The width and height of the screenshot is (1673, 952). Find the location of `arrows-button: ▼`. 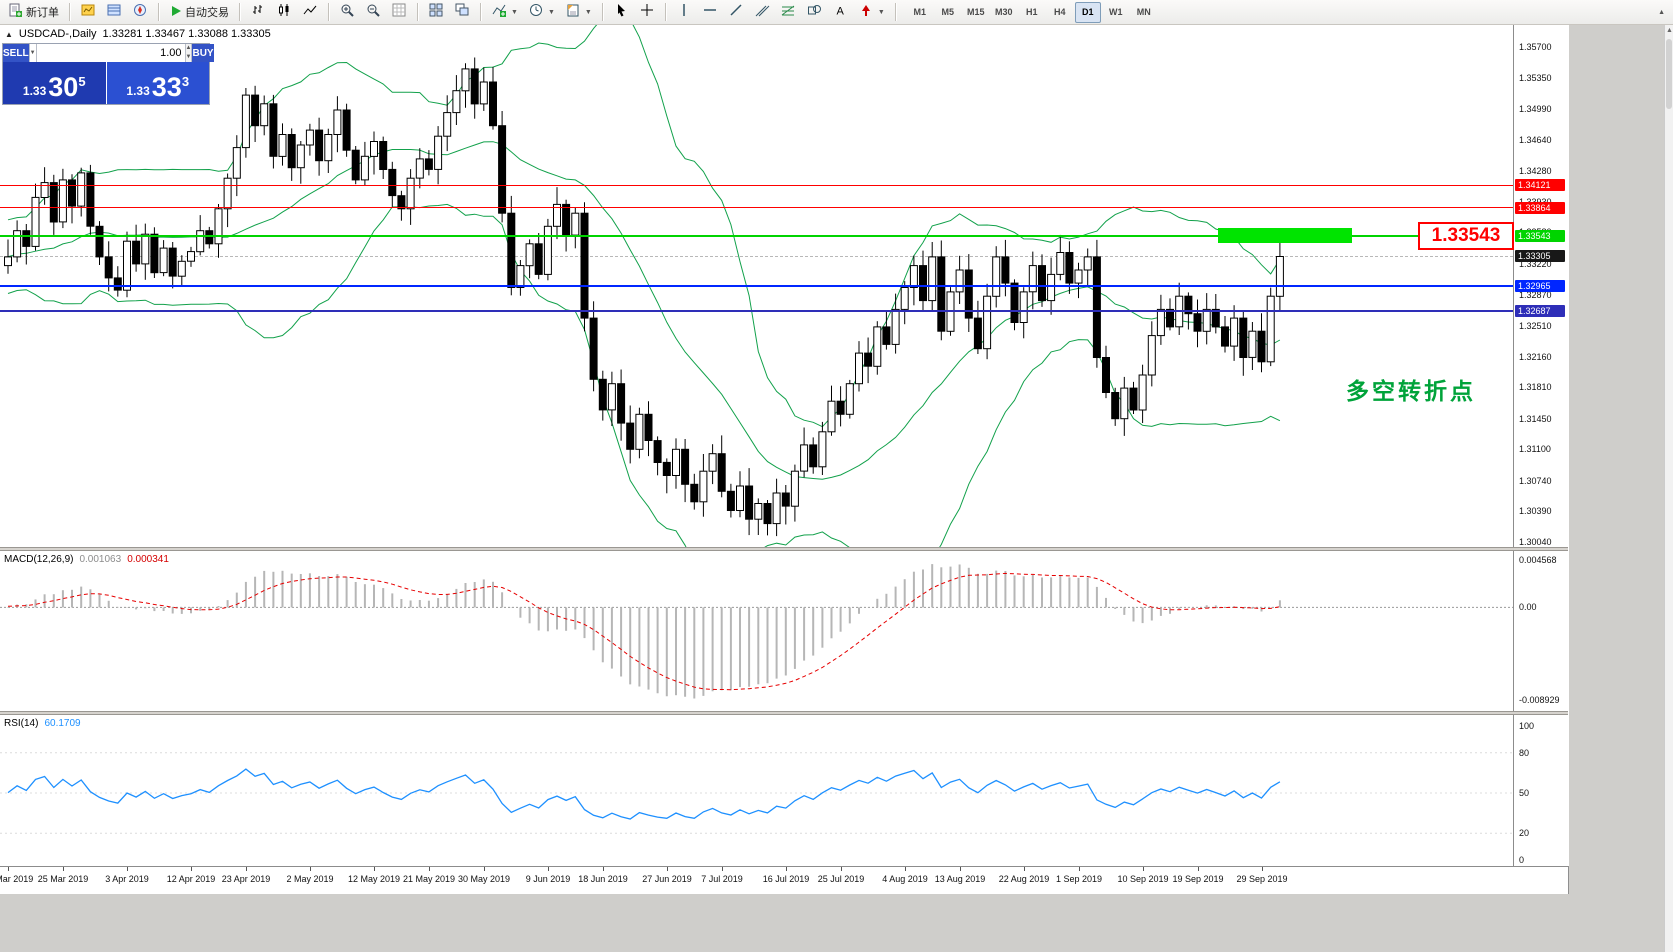

arrows-button: ▼ is located at coordinates (872, 12).